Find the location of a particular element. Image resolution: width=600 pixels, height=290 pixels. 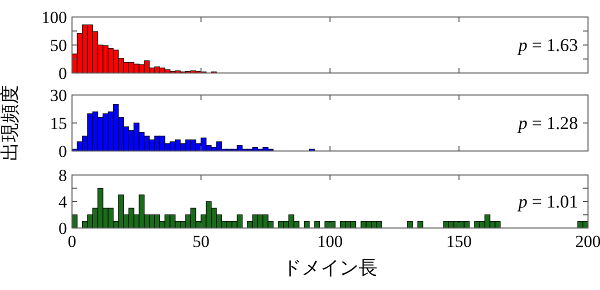

annotation: p = 1.01 is located at coordinates (547, 202).